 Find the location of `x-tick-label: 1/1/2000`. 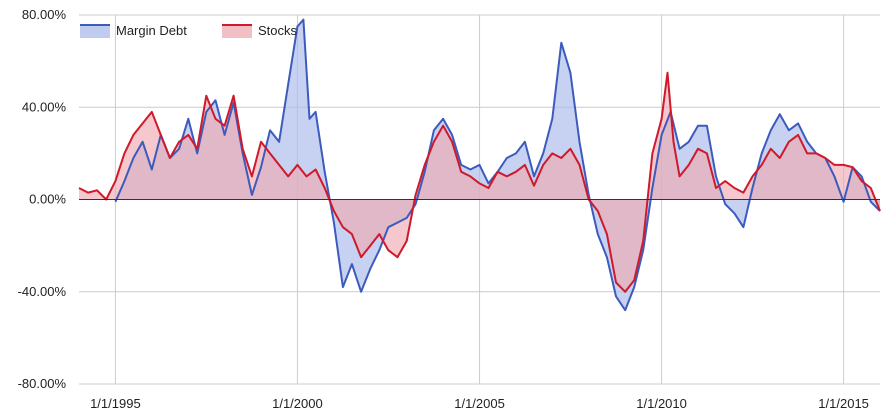

x-tick-label: 1/1/2000 is located at coordinates (297, 403).